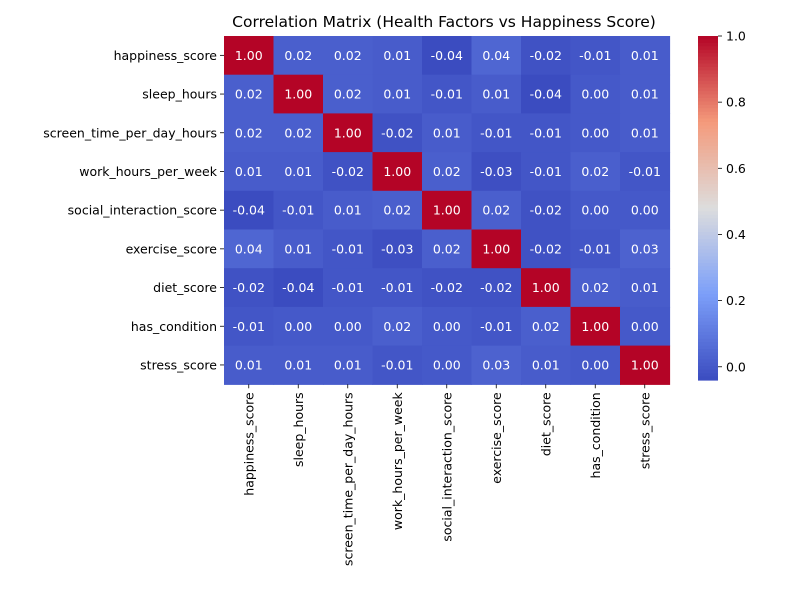  I want to click on colorbar-tick-label: 0.6, so click(736, 168).